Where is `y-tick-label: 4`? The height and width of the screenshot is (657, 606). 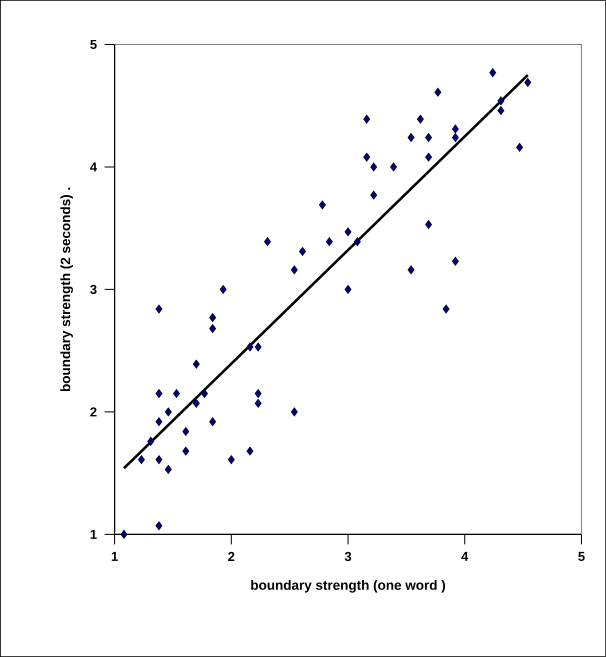
y-tick-label: 4 is located at coordinates (94, 167).